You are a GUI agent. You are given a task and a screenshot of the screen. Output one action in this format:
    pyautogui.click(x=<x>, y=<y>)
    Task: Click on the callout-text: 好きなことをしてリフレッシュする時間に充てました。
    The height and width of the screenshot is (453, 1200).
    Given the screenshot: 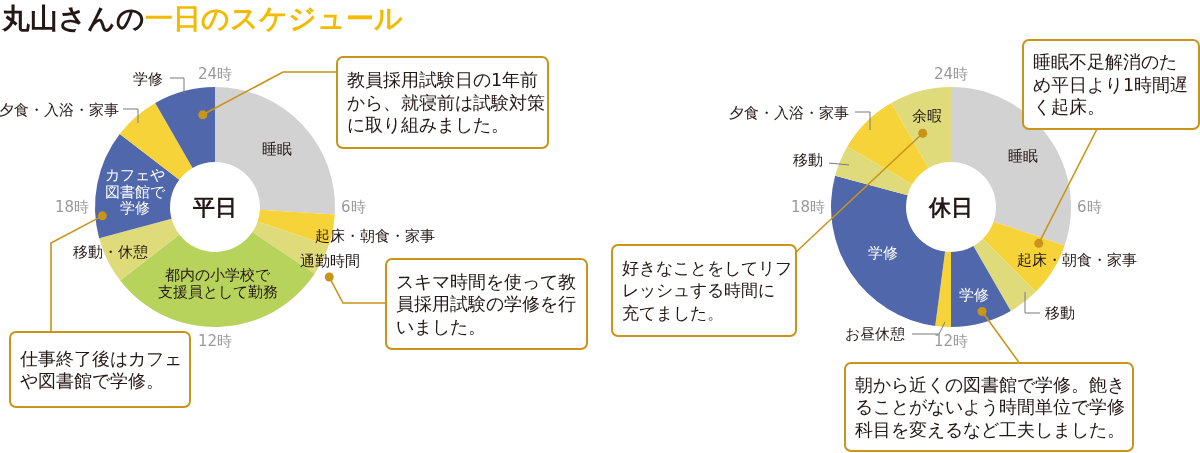 What is the action you would take?
    pyautogui.click(x=707, y=290)
    